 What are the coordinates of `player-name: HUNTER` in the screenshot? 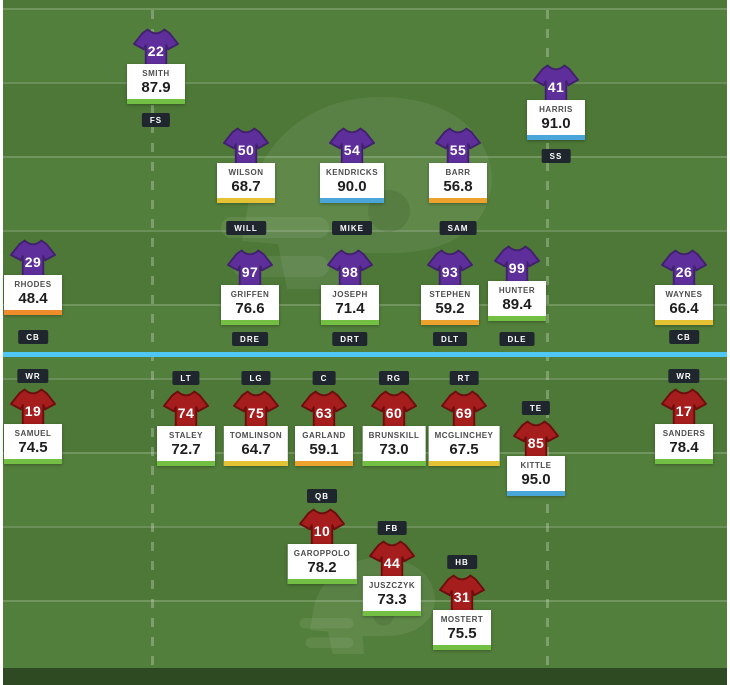 It's located at (517, 290).